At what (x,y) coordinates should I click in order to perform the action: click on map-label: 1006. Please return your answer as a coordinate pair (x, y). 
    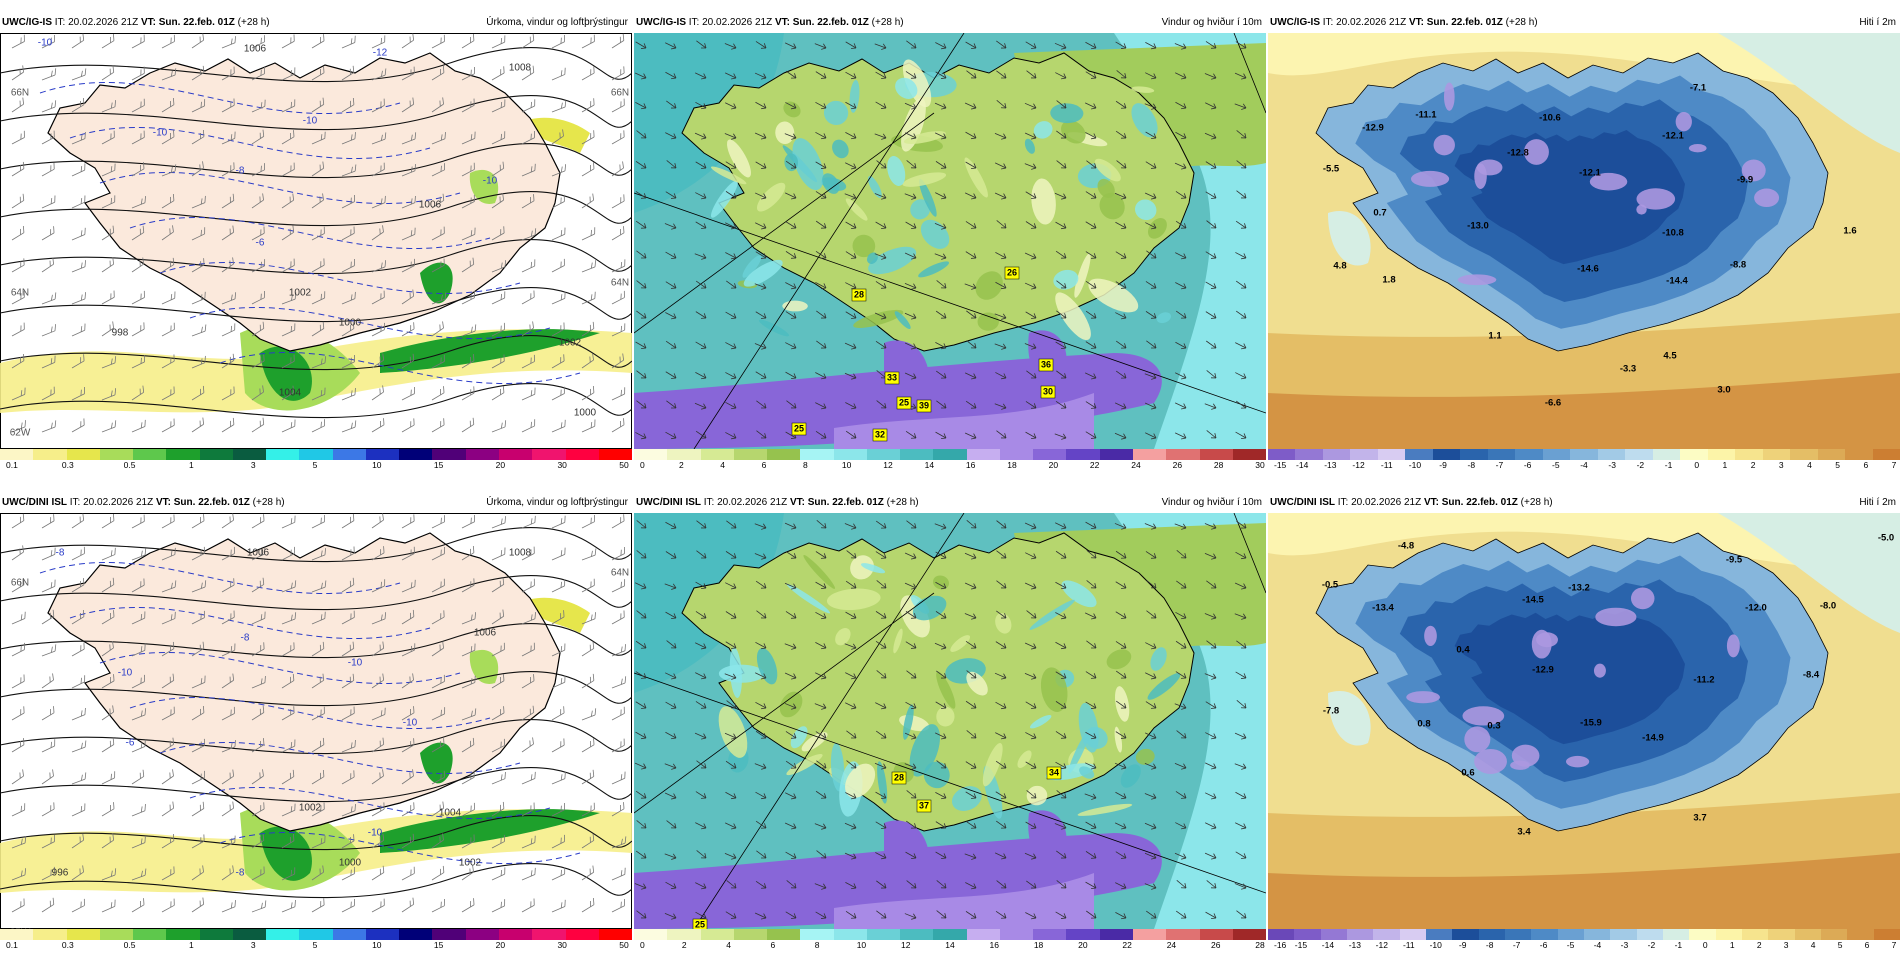
    Looking at the image, I should click on (258, 553).